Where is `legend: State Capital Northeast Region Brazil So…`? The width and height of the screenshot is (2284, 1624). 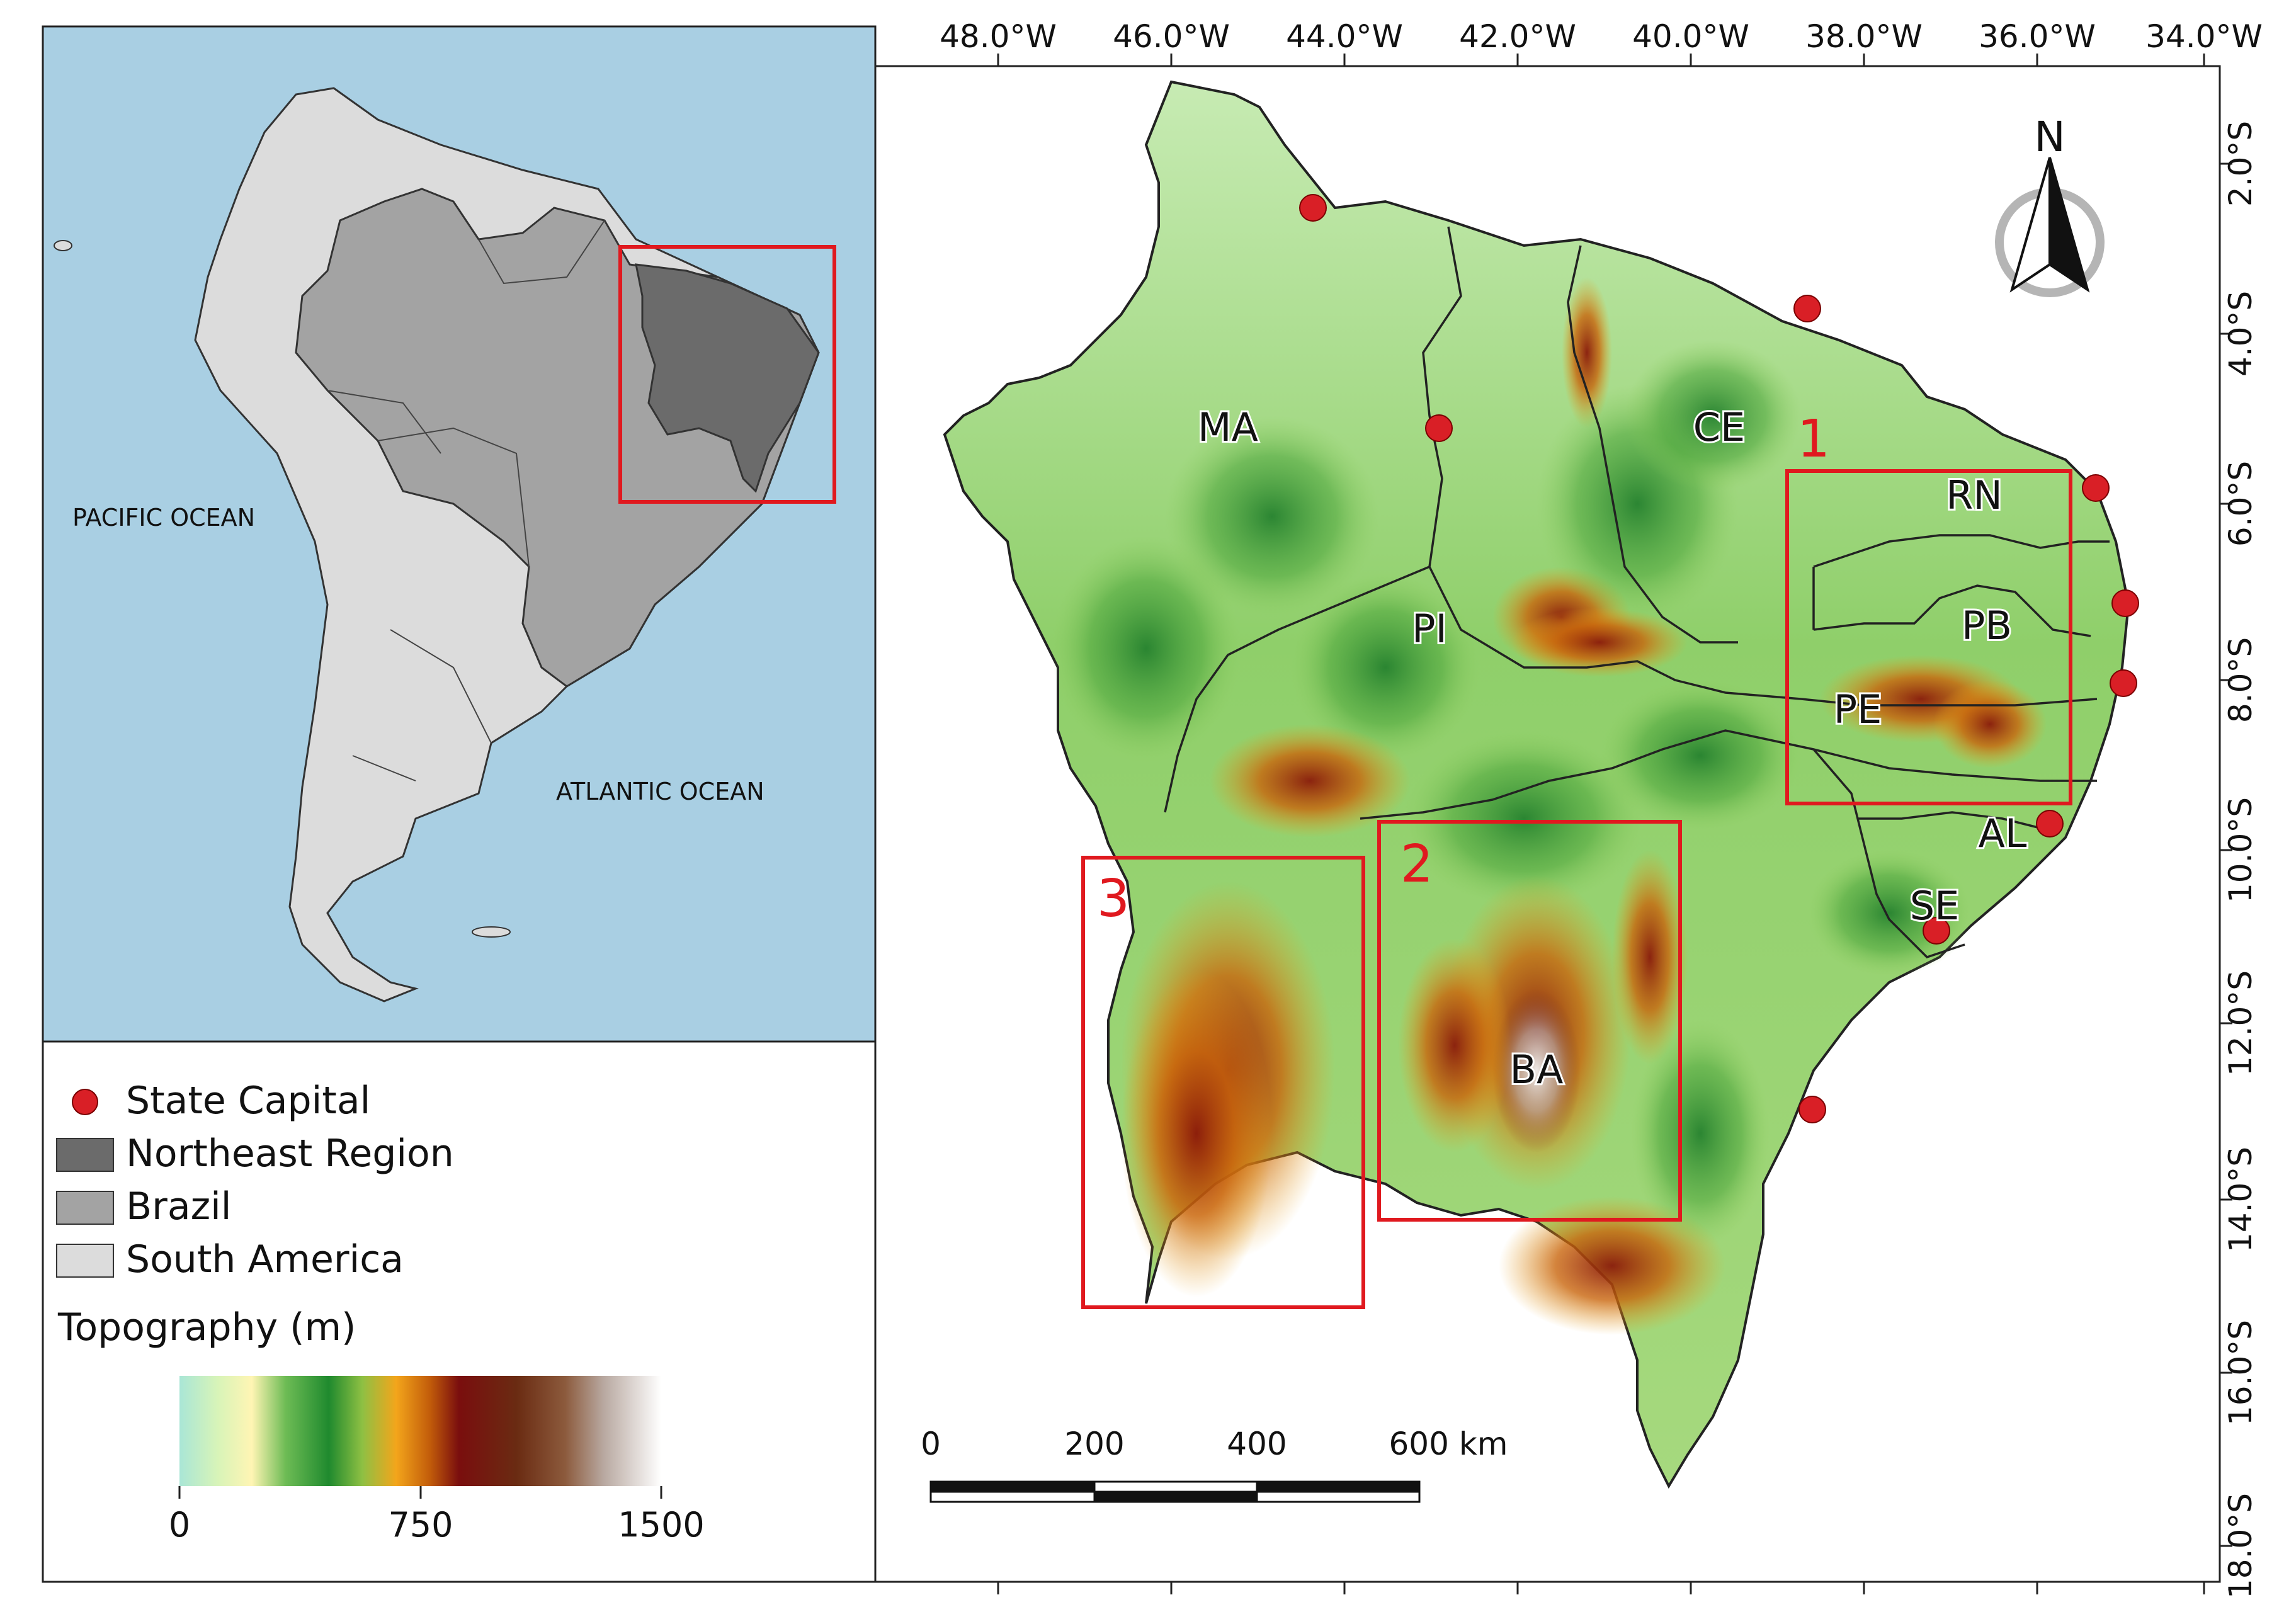 legend: State Capital Northeast Region Brazil So… is located at coordinates (459, 1312).